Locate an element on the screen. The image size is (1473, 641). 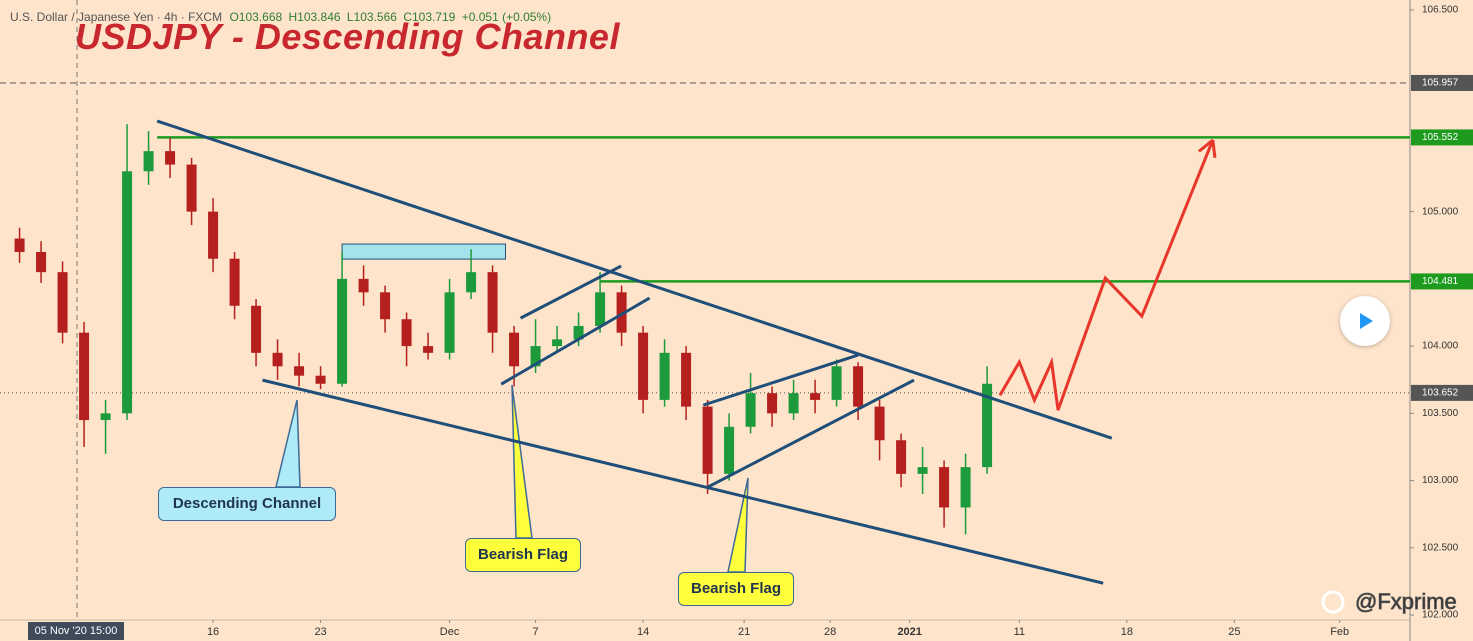
price-level-label: 104.481 is located at coordinates (1440, 281).